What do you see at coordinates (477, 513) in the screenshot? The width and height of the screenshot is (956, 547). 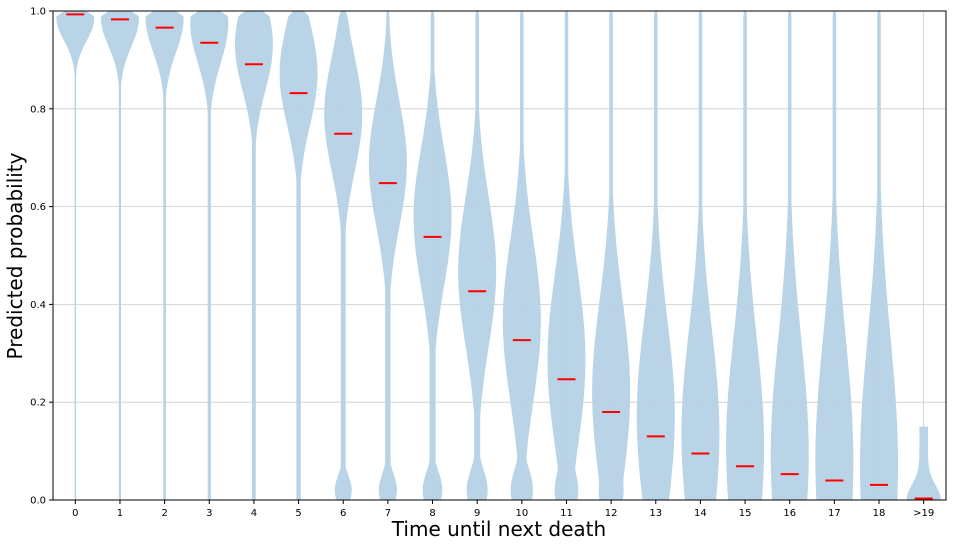 I see `x-tick-label: 9` at bounding box center [477, 513].